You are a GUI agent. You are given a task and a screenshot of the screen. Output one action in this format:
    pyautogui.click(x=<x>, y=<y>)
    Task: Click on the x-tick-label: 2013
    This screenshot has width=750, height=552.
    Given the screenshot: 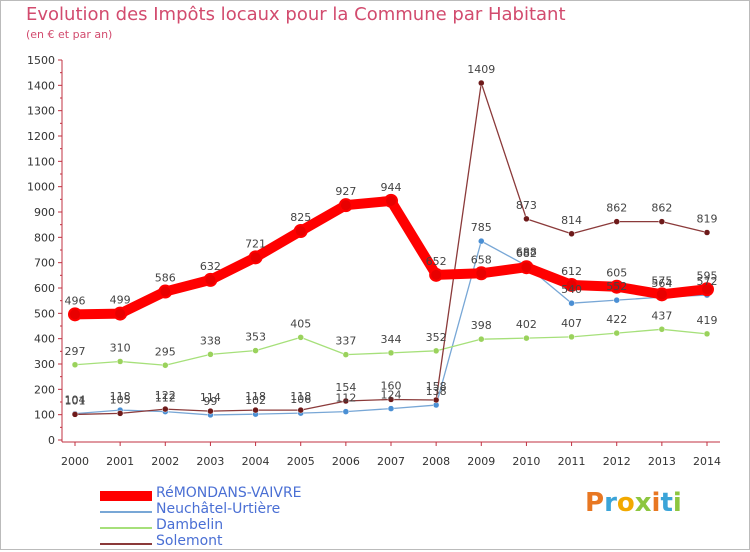 What is the action you would take?
    pyautogui.click(x=662, y=461)
    